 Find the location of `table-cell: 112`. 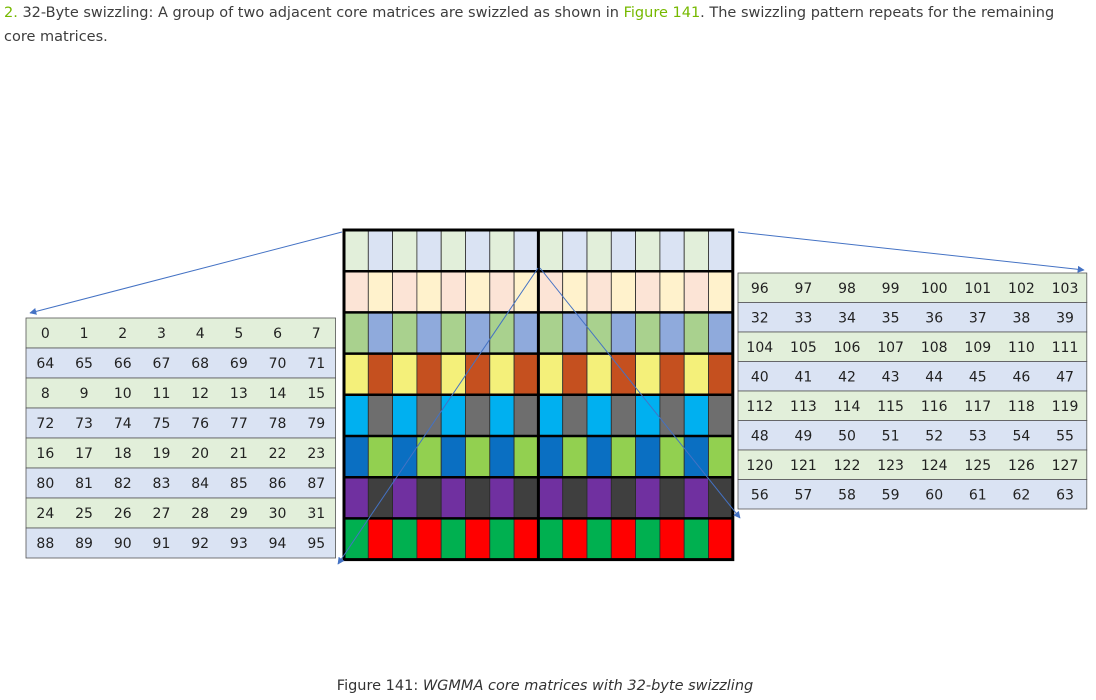

table-cell: 112 is located at coordinates (759, 407).